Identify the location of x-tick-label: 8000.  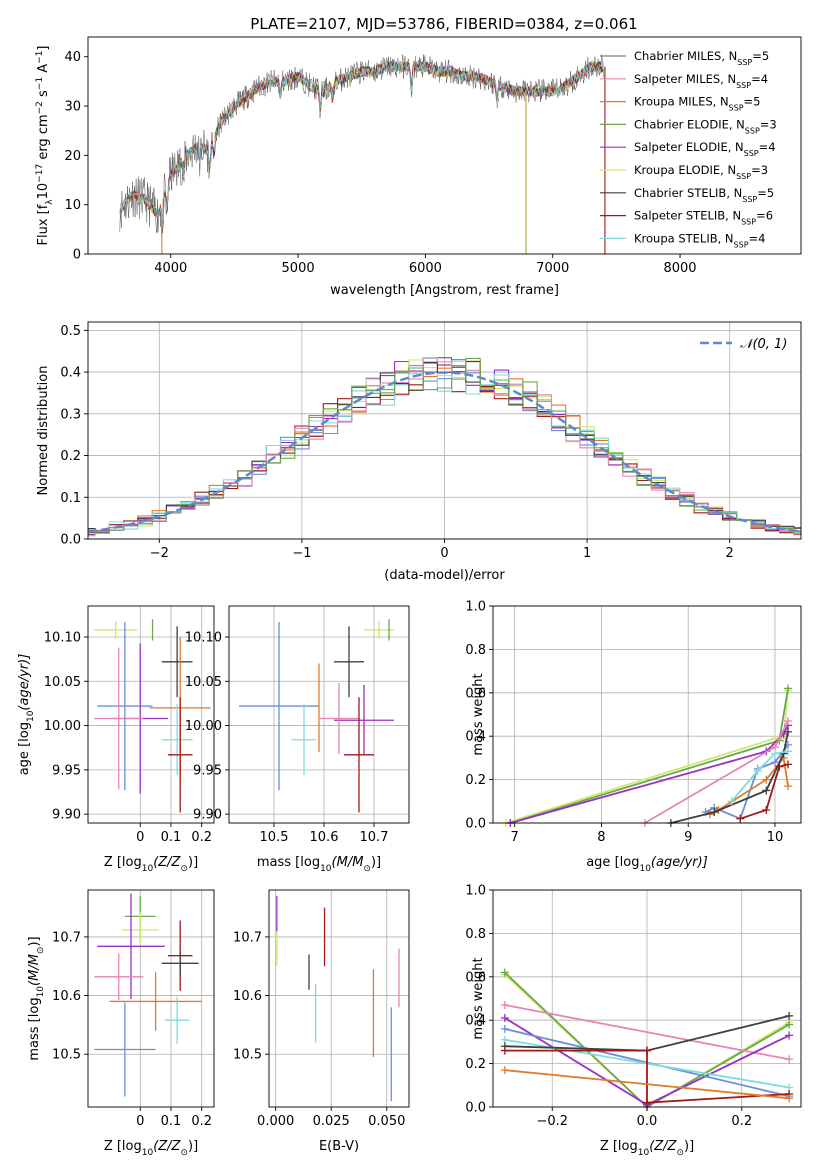
(679, 268).